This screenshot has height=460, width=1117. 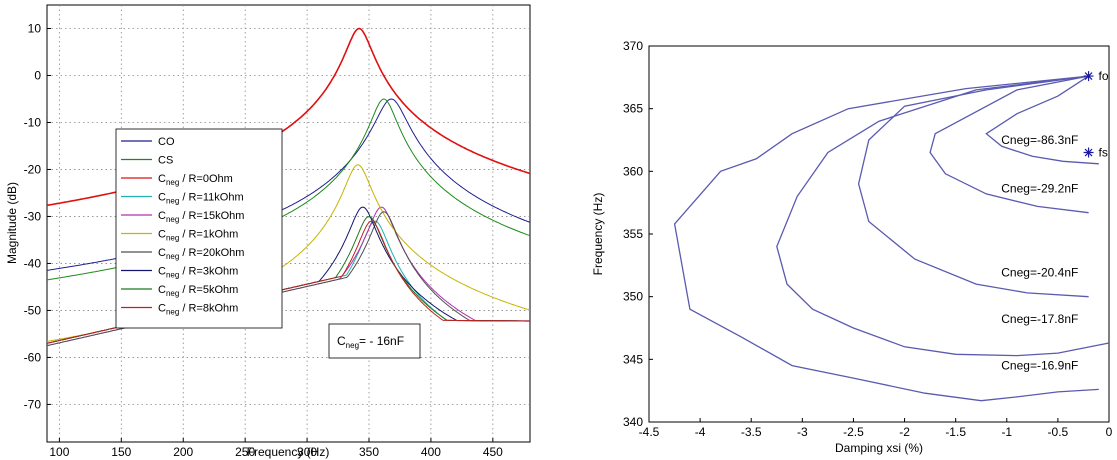 What do you see at coordinates (211, 198) in the screenshot?
I see `legend-label-rest: / R=11kOhm` at bounding box center [211, 198].